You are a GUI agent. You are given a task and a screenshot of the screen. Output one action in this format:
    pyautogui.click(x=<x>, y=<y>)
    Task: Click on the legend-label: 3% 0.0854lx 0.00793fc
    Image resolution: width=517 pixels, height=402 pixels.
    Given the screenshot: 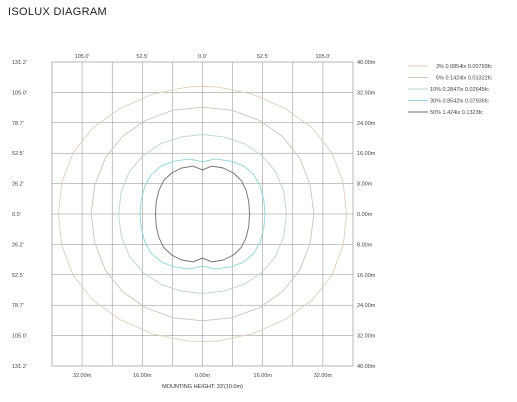 What is the action you would take?
    pyautogui.click(x=464, y=67)
    